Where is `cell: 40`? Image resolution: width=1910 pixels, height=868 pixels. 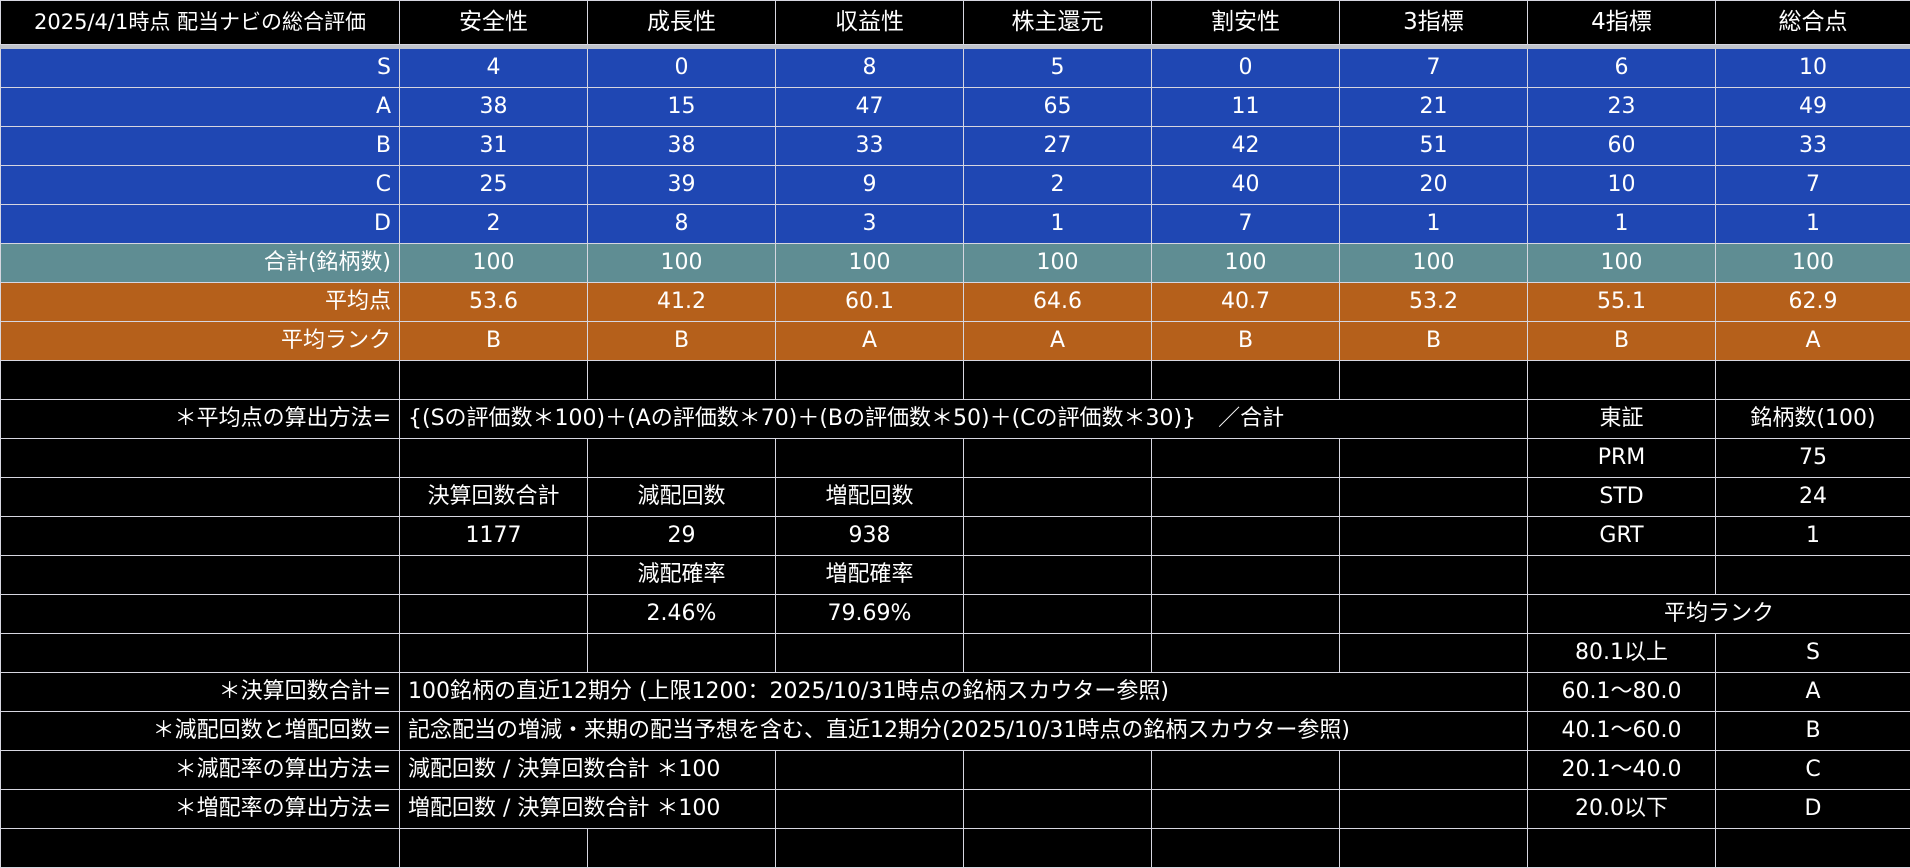 cell: 40 is located at coordinates (1246, 185).